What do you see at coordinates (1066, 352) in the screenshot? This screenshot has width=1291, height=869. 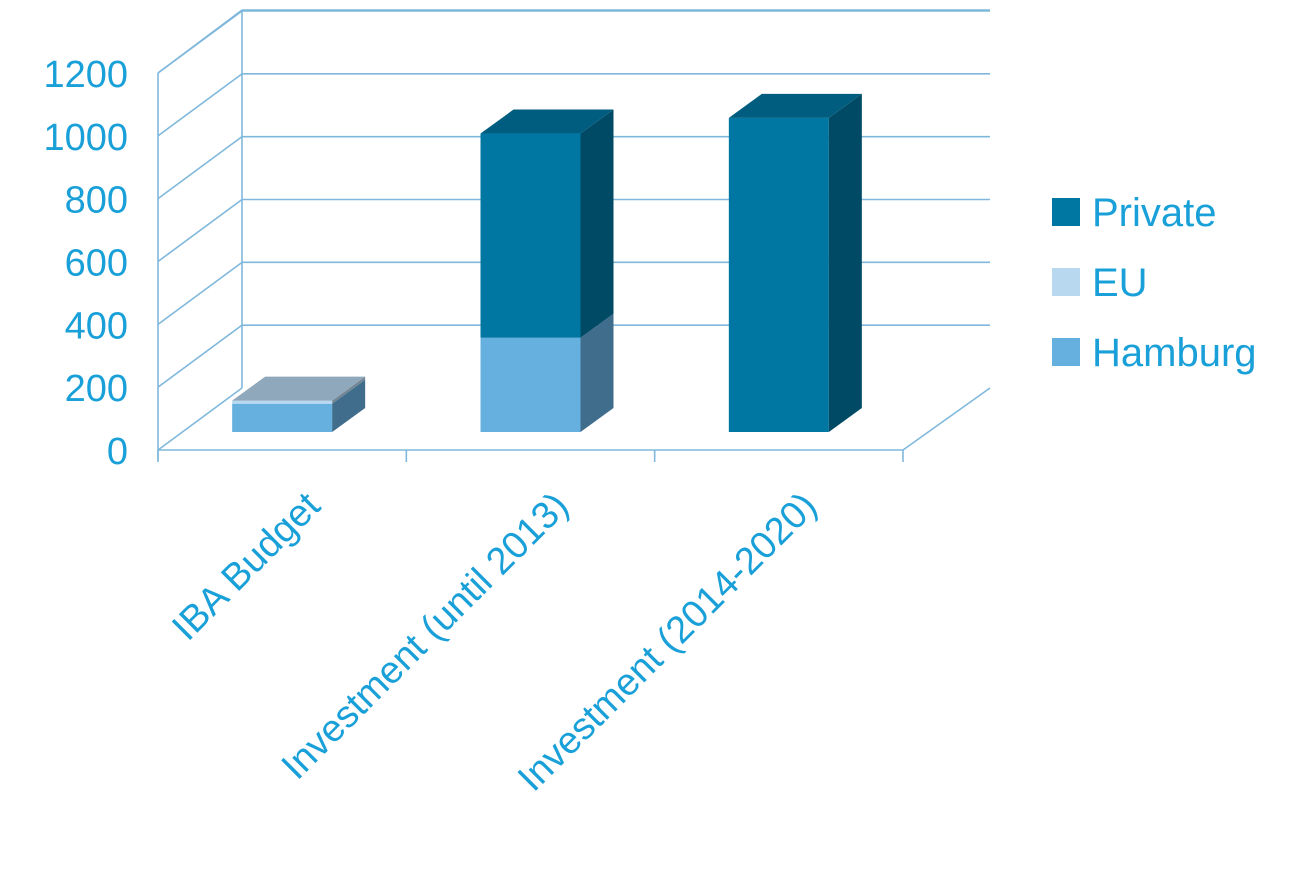 I see `legend-swatch-hamburg` at bounding box center [1066, 352].